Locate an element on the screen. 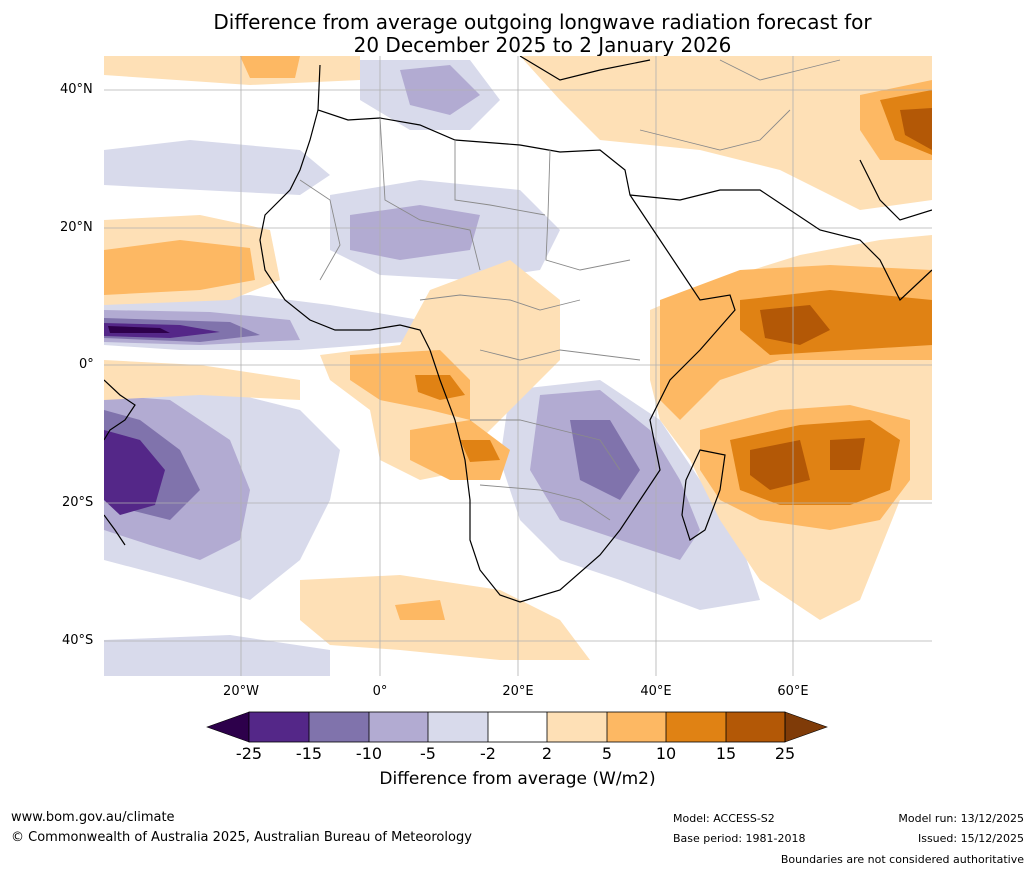 Image resolution: width=1035 pixels, height=873 pixels. lat-label: 20°S is located at coordinates (78, 502).